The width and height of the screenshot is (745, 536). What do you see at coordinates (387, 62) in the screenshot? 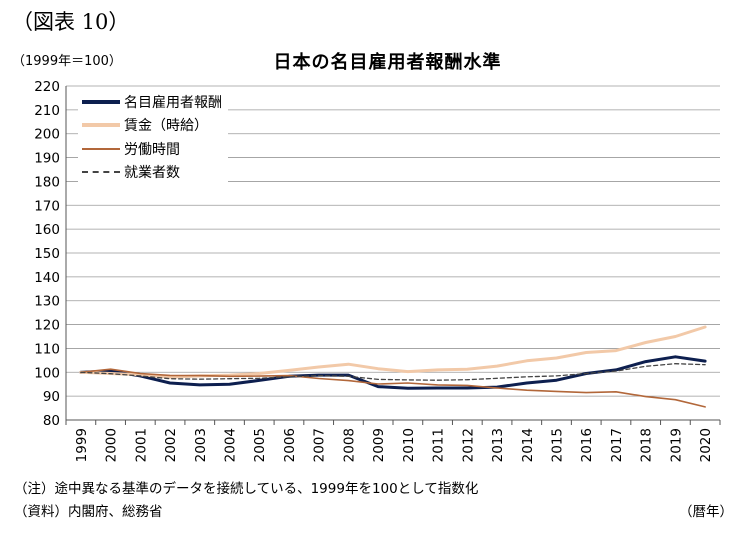
I see `chart-title: 日本の名目雇用者報酬水準` at bounding box center [387, 62].